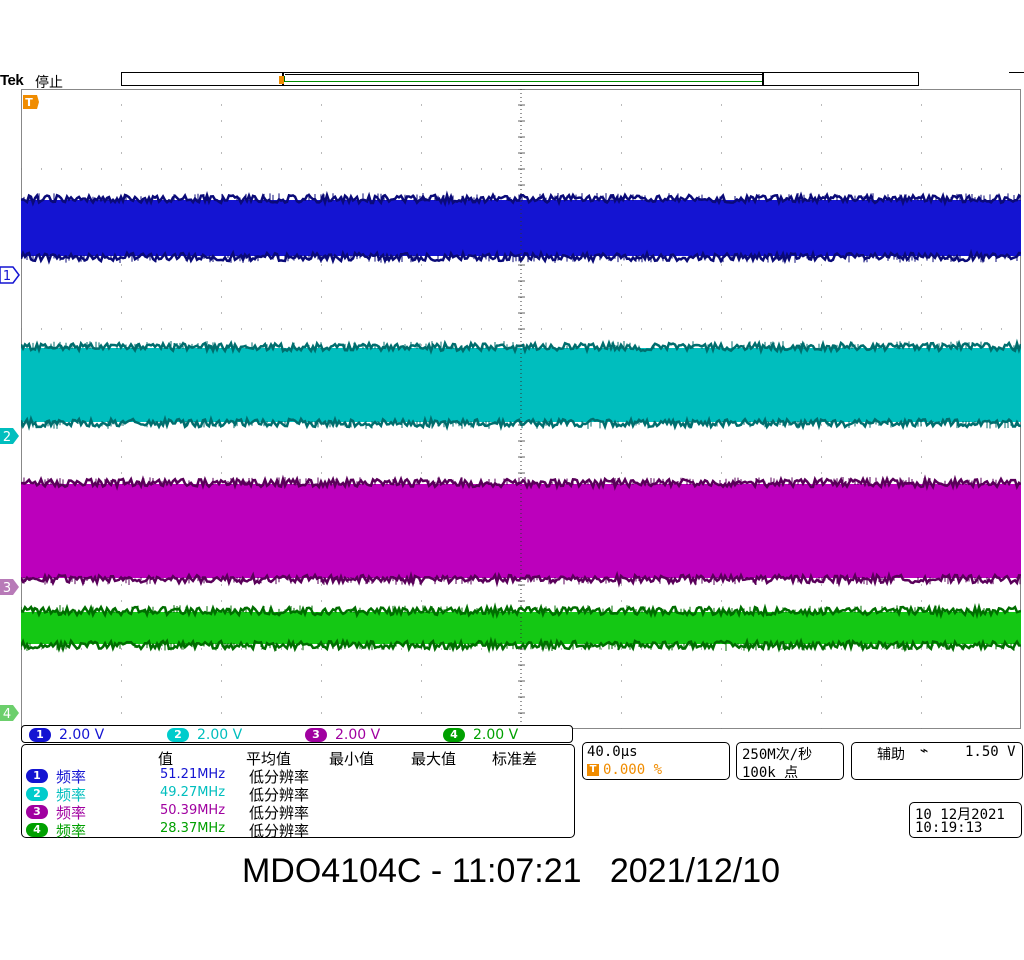 This screenshot has width=1024, height=960. What do you see at coordinates (358, 735) in the screenshot?
I see `ch3-scale-value: 2.00 V` at bounding box center [358, 735].